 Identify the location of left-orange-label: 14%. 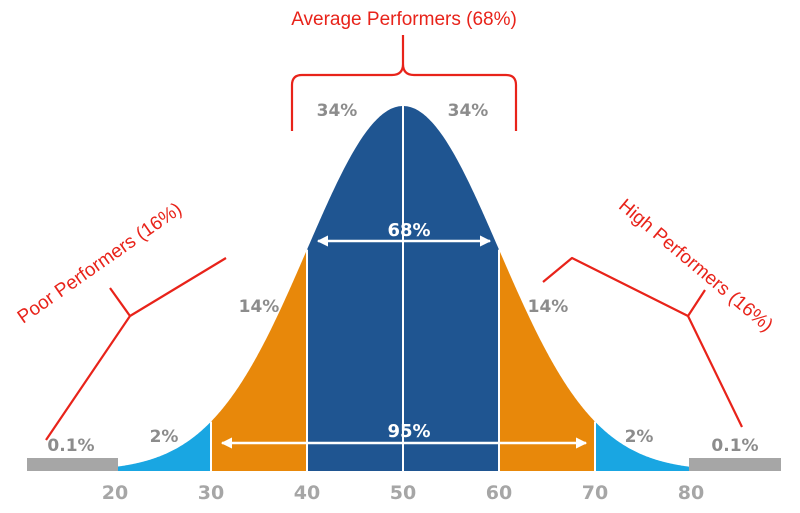
(259, 307).